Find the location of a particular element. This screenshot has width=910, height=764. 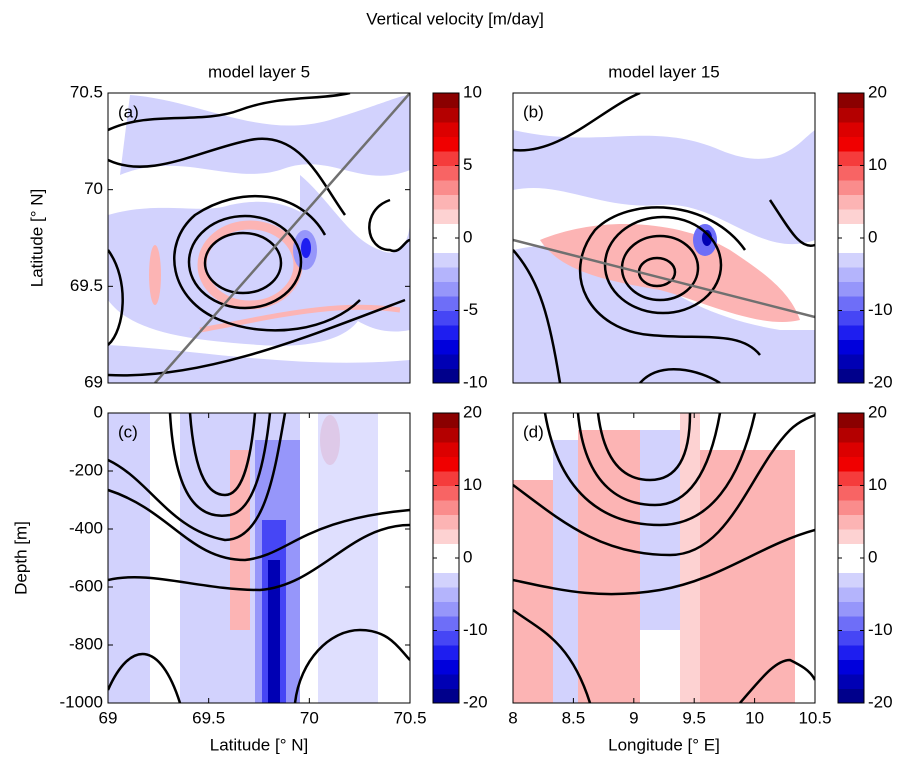

panel-title: model layer 5 is located at coordinates (259, 71).